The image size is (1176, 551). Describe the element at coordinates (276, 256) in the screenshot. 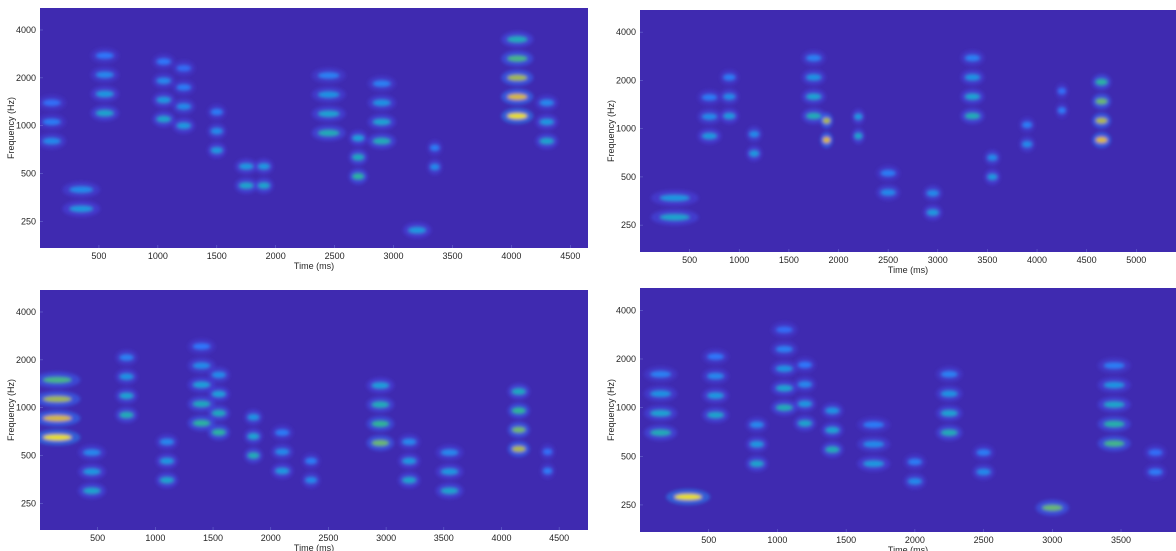

I see `x-tick-label: 2000` at that location.